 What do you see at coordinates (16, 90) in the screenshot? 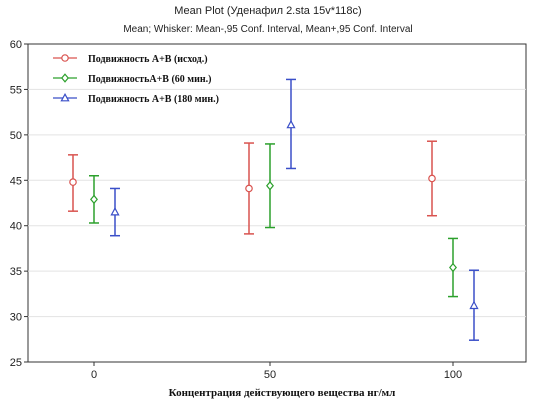
I see `y-tick-label: 55` at bounding box center [16, 90].